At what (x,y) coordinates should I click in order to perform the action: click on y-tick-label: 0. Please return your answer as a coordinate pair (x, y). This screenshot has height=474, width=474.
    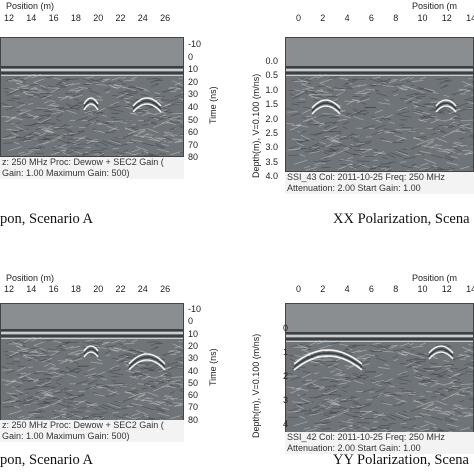
    Looking at the image, I should click on (191, 56).